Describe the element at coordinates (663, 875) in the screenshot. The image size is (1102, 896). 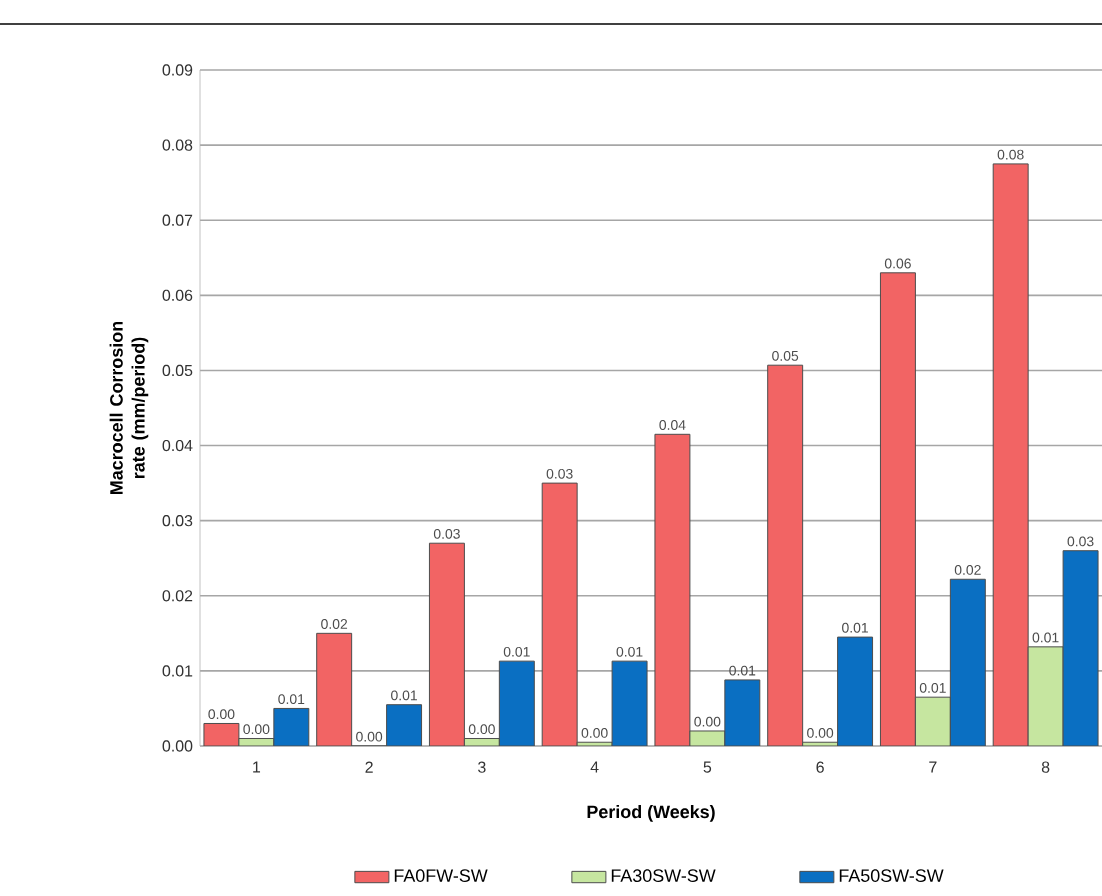
I see `legend-label: FA30SW-SW` at that location.